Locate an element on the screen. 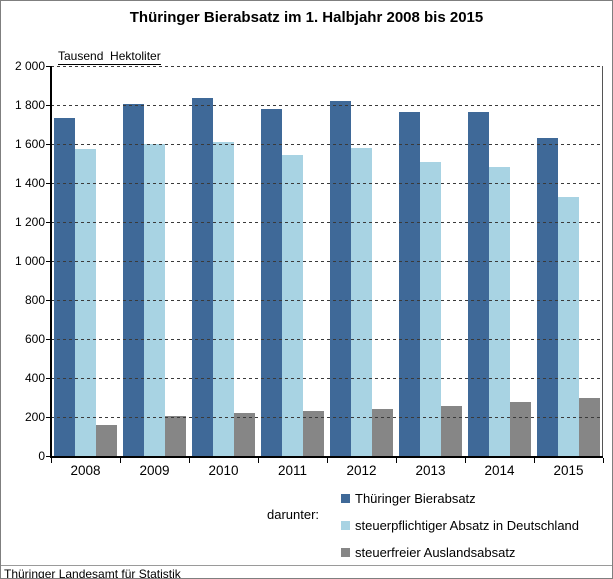 The width and height of the screenshot is (613, 579). x-axis-label: 2015 is located at coordinates (568, 470).